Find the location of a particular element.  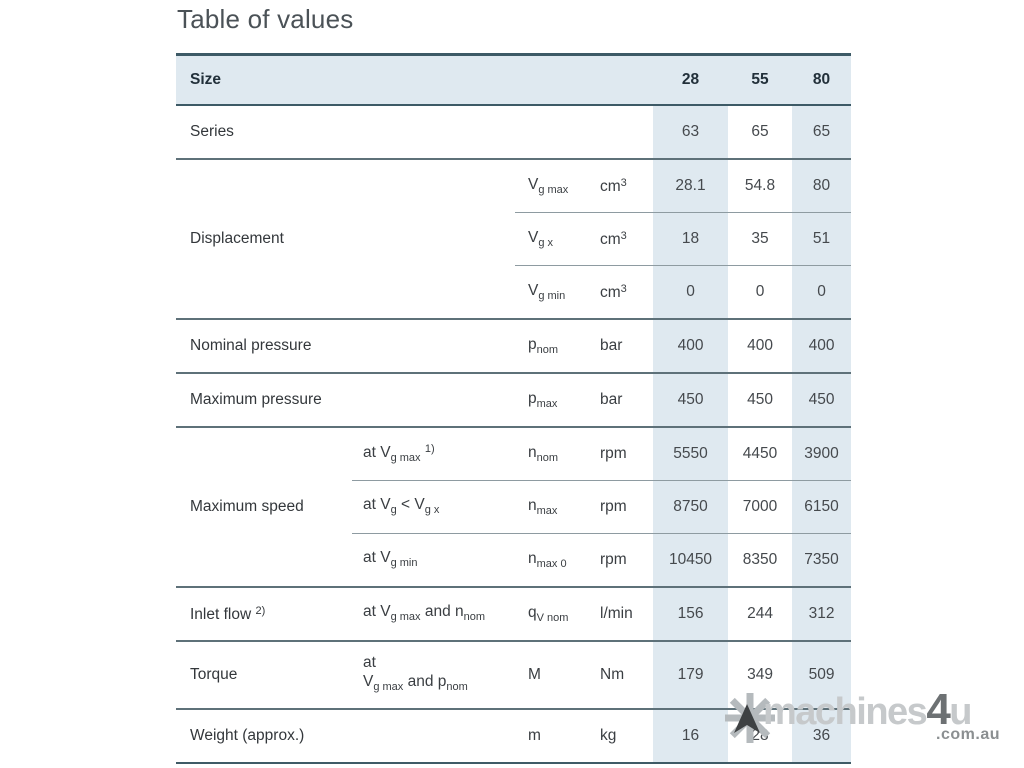

cell-condition: at Vg max and nnom is located at coordinates (433, 614).